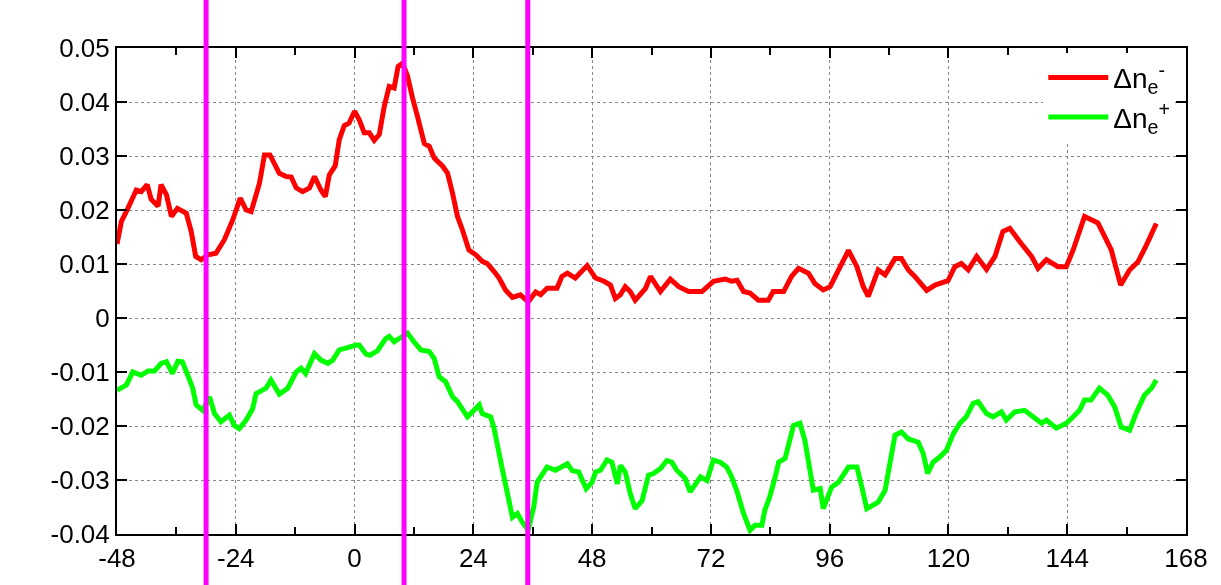 Image resolution: width=1221 pixels, height=585 pixels. What do you see at coordinates (84, 102) in the screenshot?
I see `y-tick-label: 0.04` at bounding box center [84, 102].